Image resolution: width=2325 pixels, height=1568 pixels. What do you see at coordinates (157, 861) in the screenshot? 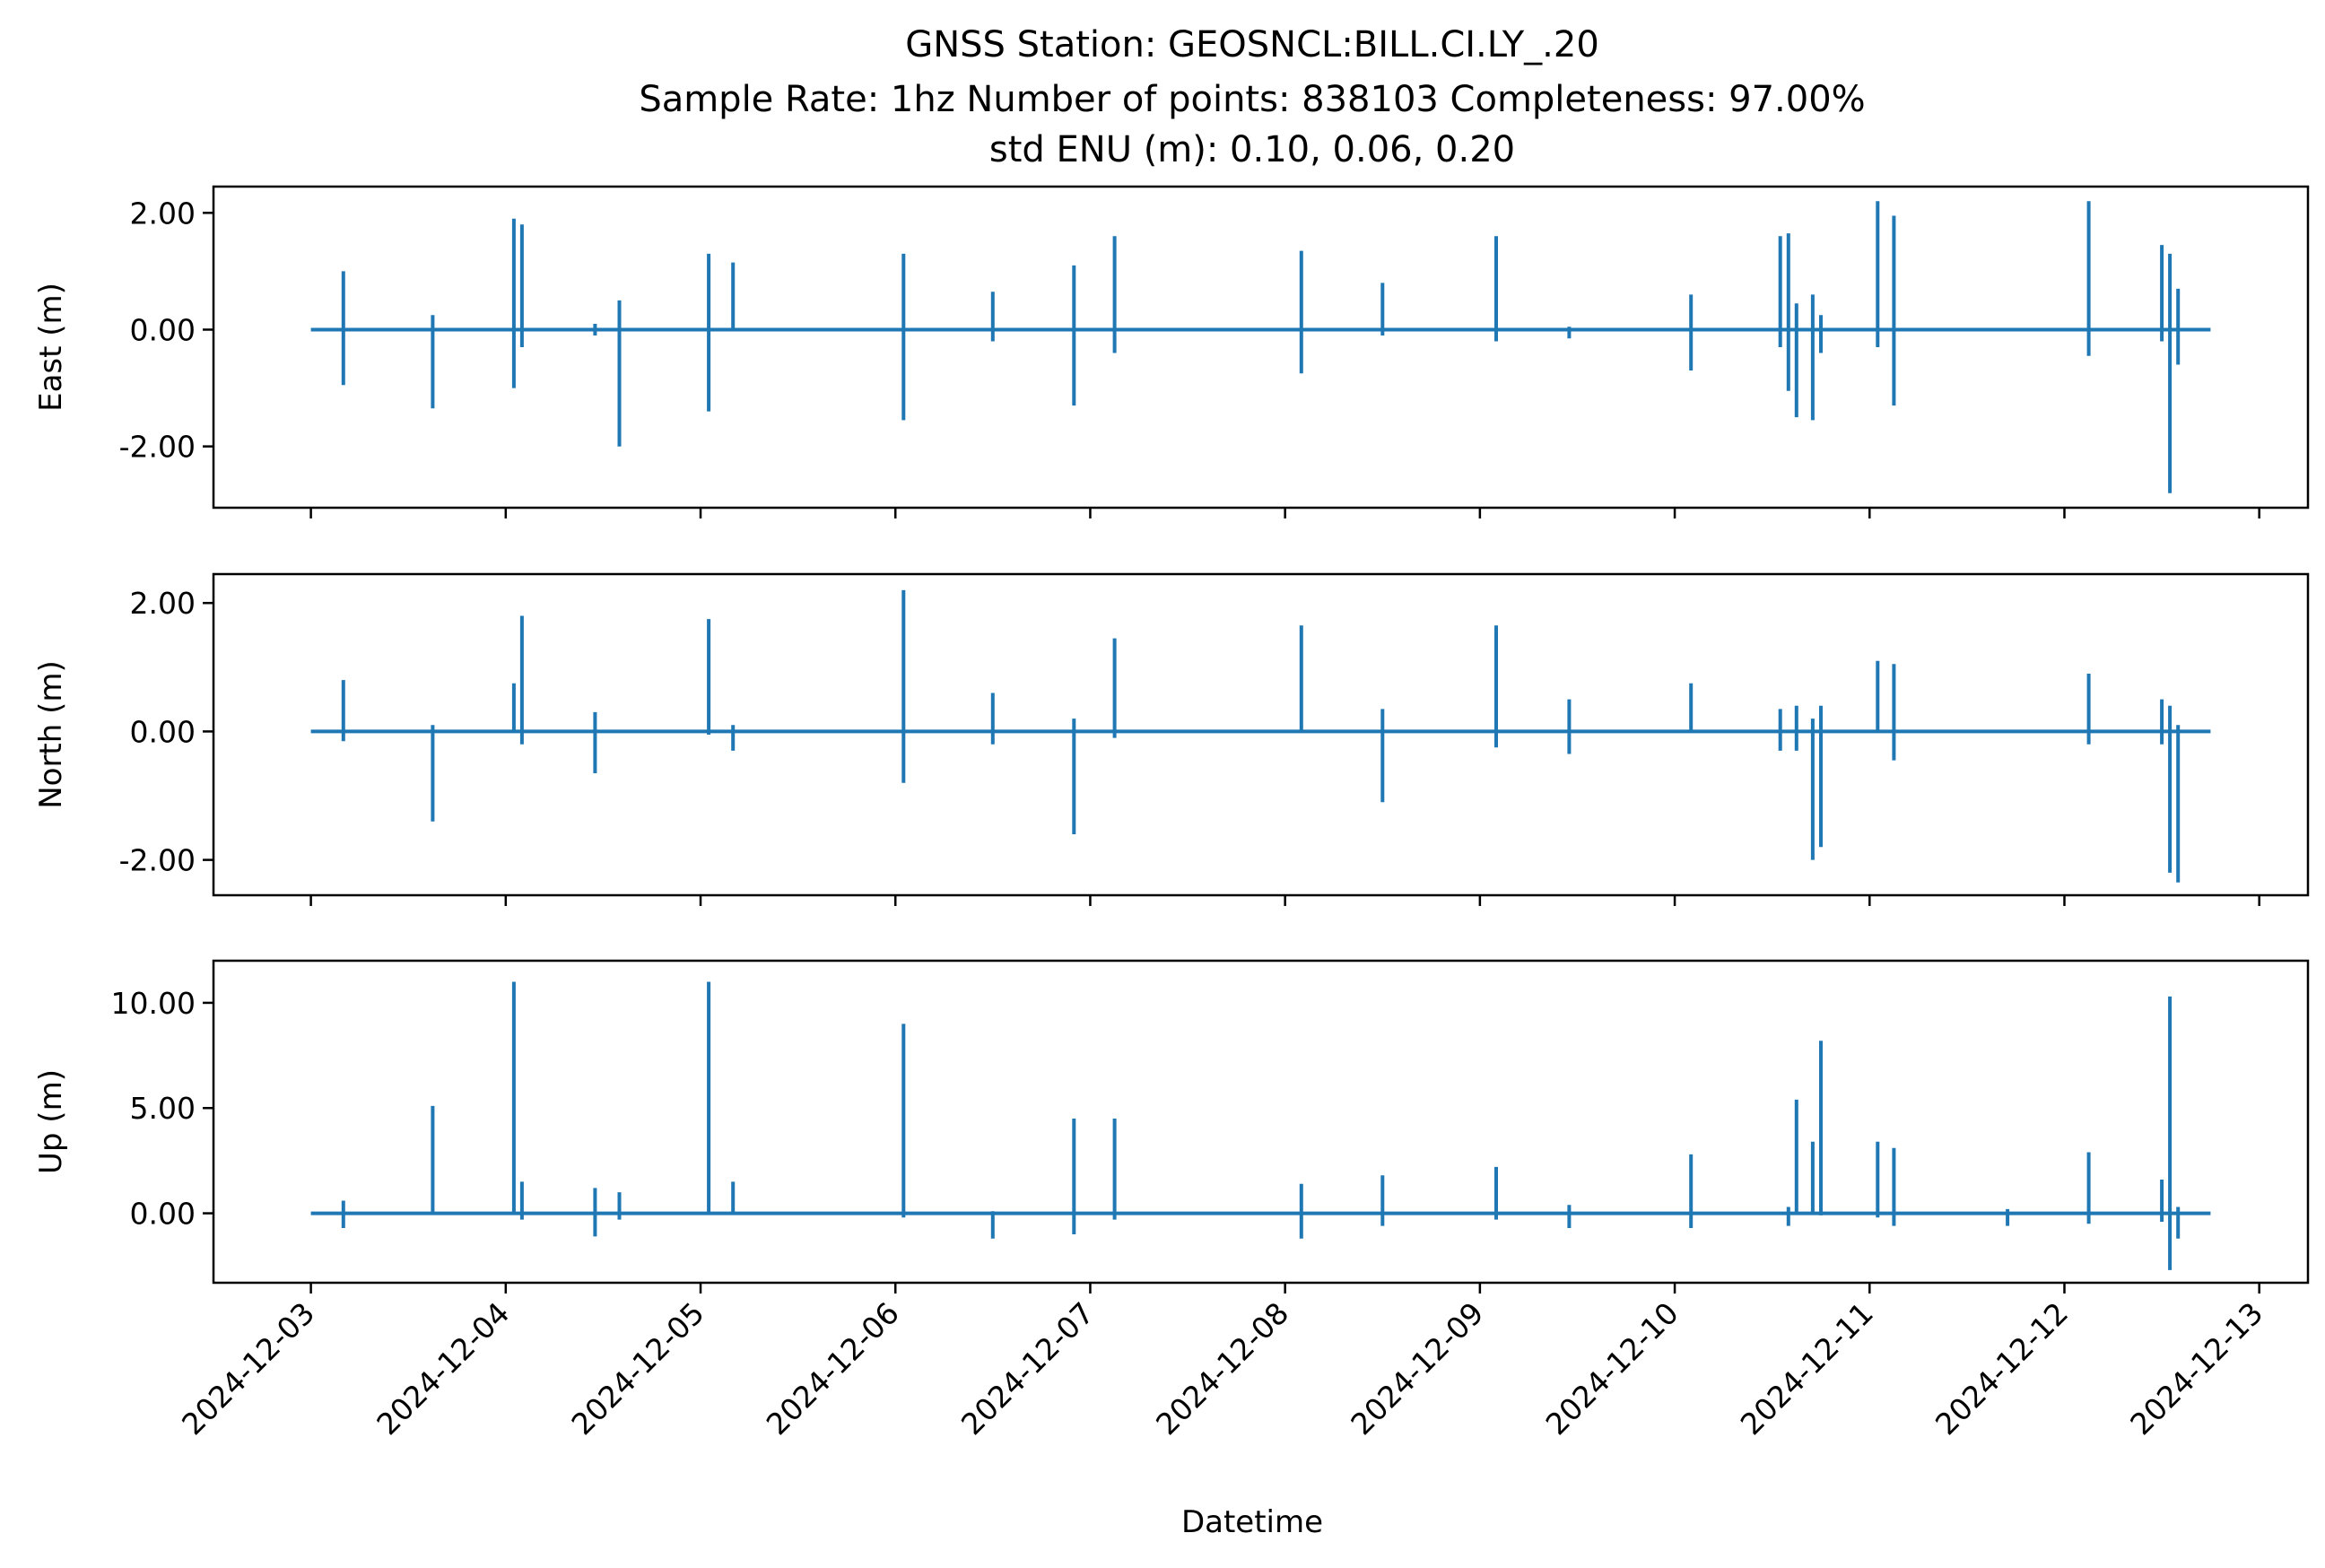
I see `y-tick-label-1-0: -2.00` at bounding box center [157, 861].